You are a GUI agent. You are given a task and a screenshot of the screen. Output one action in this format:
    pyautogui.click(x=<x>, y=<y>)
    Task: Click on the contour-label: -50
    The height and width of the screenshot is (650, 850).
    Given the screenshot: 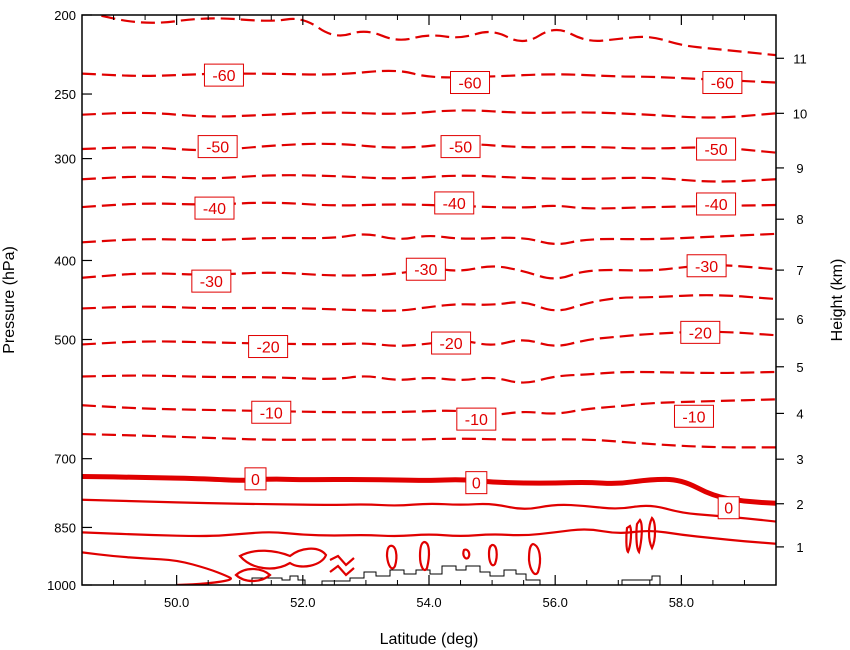 What is the action you would take?
    pyautogui.click(x=217, y=147)
    